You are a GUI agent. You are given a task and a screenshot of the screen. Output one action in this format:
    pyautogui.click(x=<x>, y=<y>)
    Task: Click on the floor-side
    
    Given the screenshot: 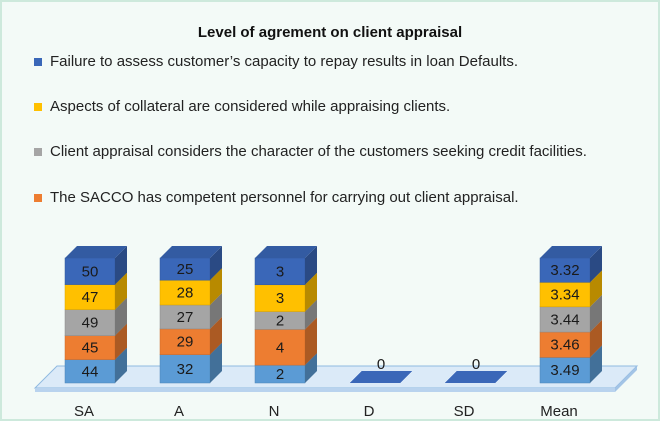 What is the action you would take?
    pyautogui.click(x=626, y=379)
    